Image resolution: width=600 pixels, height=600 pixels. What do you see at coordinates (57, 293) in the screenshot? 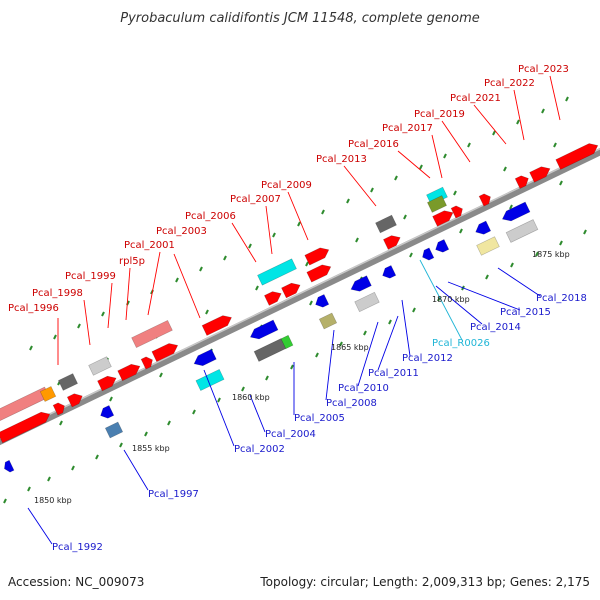
I see `label-pcal-1998: Pcal_1998` at bounding box center [57, 293].